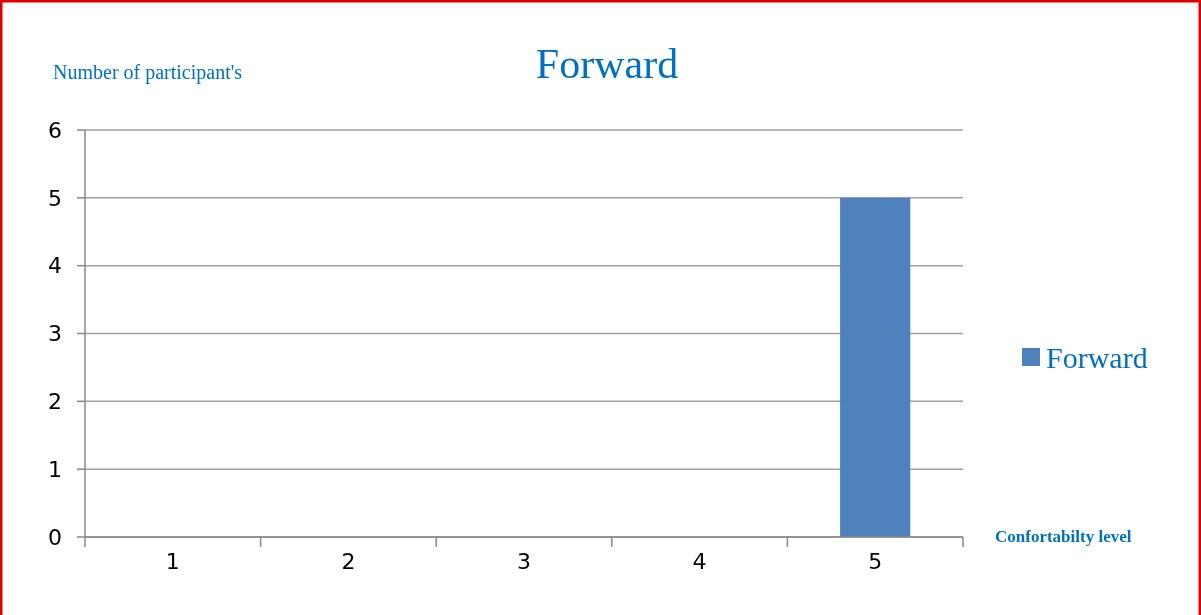  What do you see at coordinates (172, 561) in the screenshot?
I see `x-tick-label: 1` at bounding box center [172, 561].